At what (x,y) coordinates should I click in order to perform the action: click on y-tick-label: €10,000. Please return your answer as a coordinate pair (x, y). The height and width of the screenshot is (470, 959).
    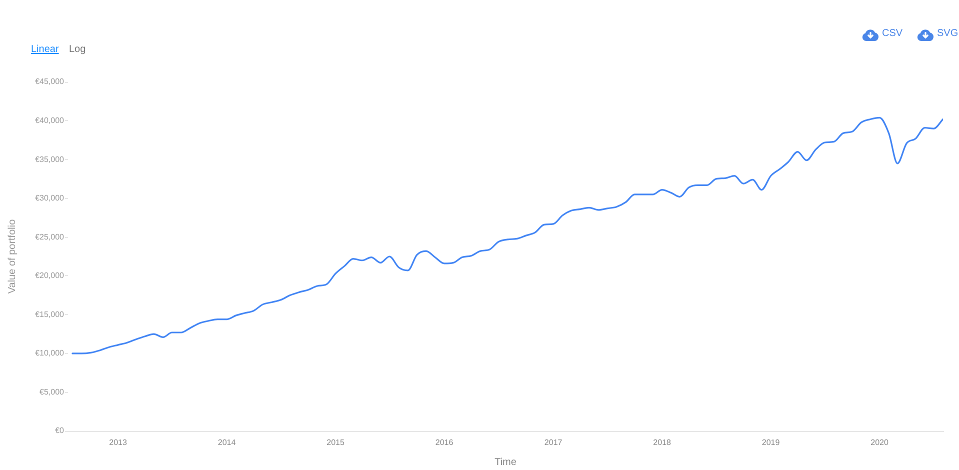
    Looking at the image, I should click on (50, 353).